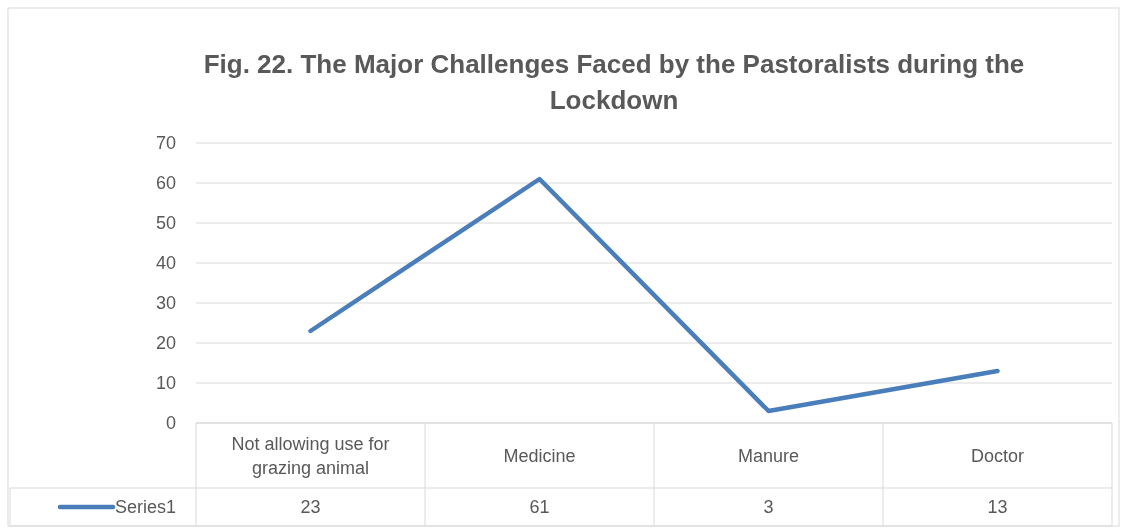 The height and width of the screenshot is (532, 1127). Describe the element at coordinates (165, 303) in the screenshot. I see `y-tick-label: 30` at that location.